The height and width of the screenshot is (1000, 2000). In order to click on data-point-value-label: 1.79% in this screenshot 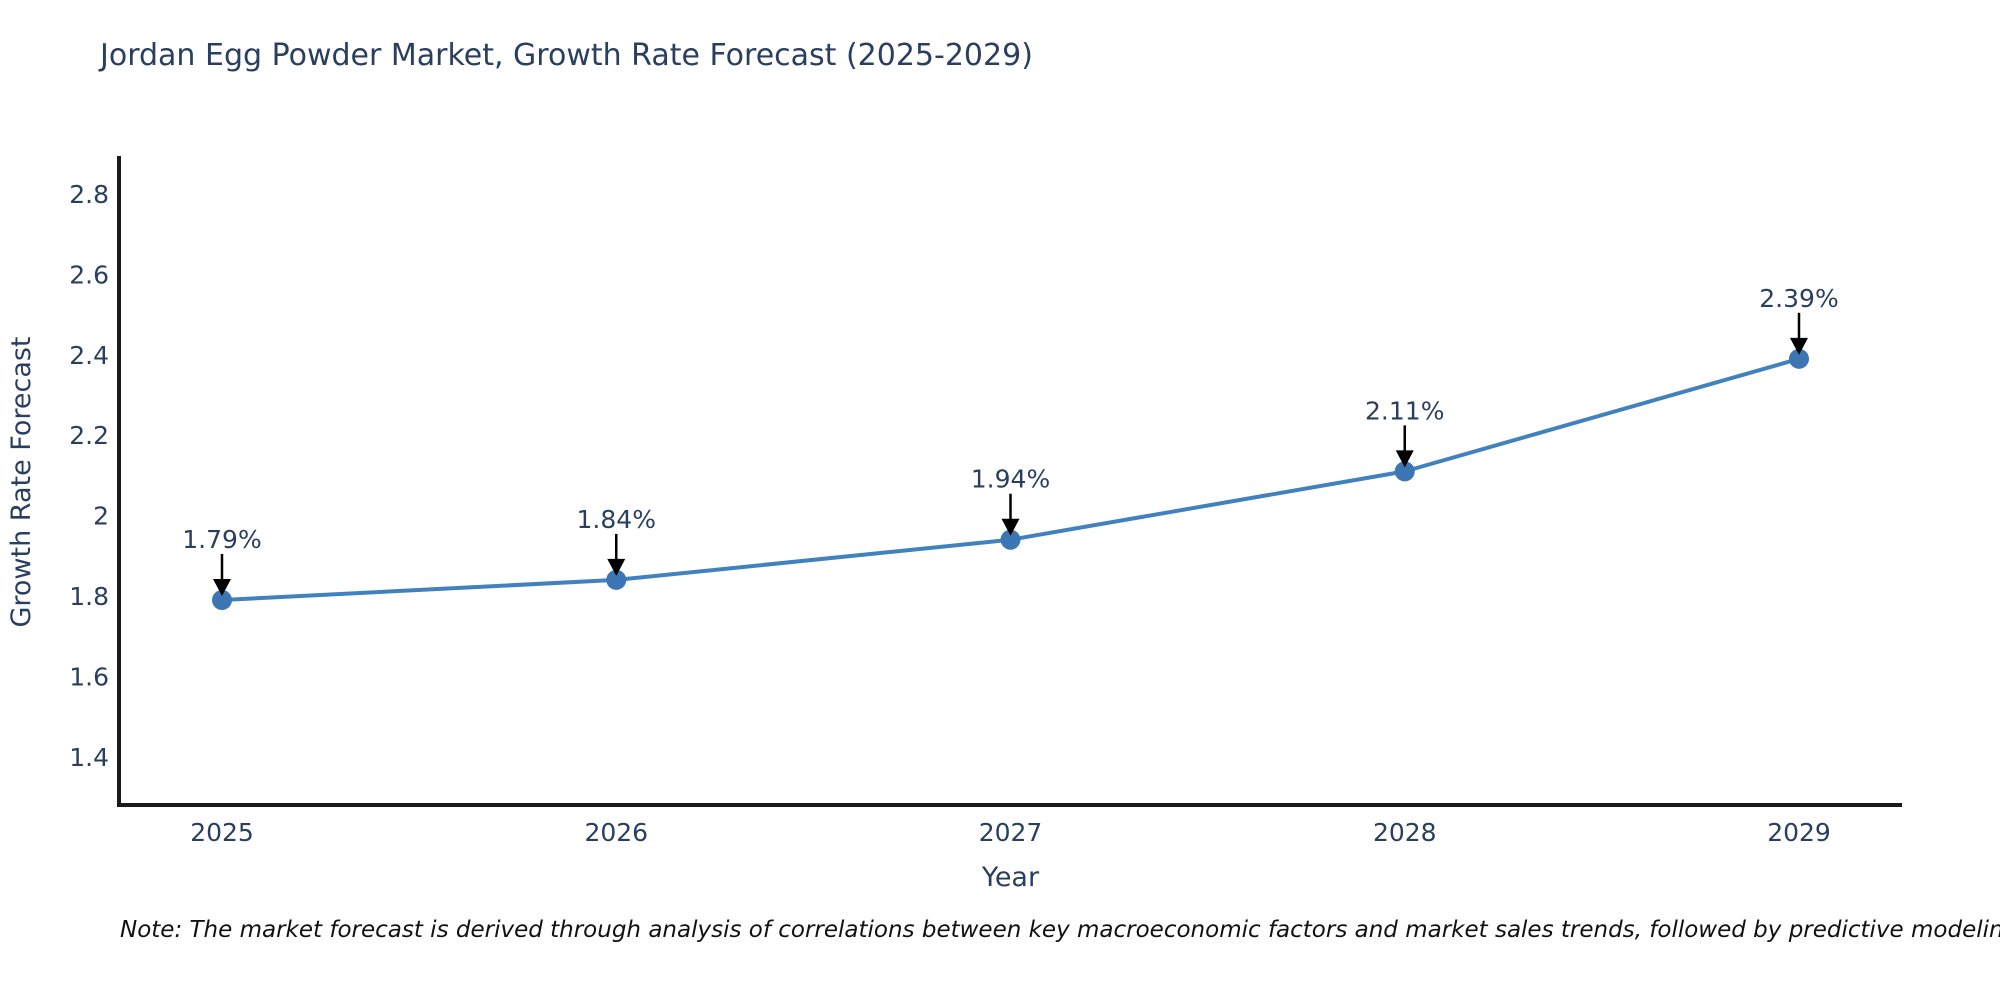, I will do `click(221, 539)`.